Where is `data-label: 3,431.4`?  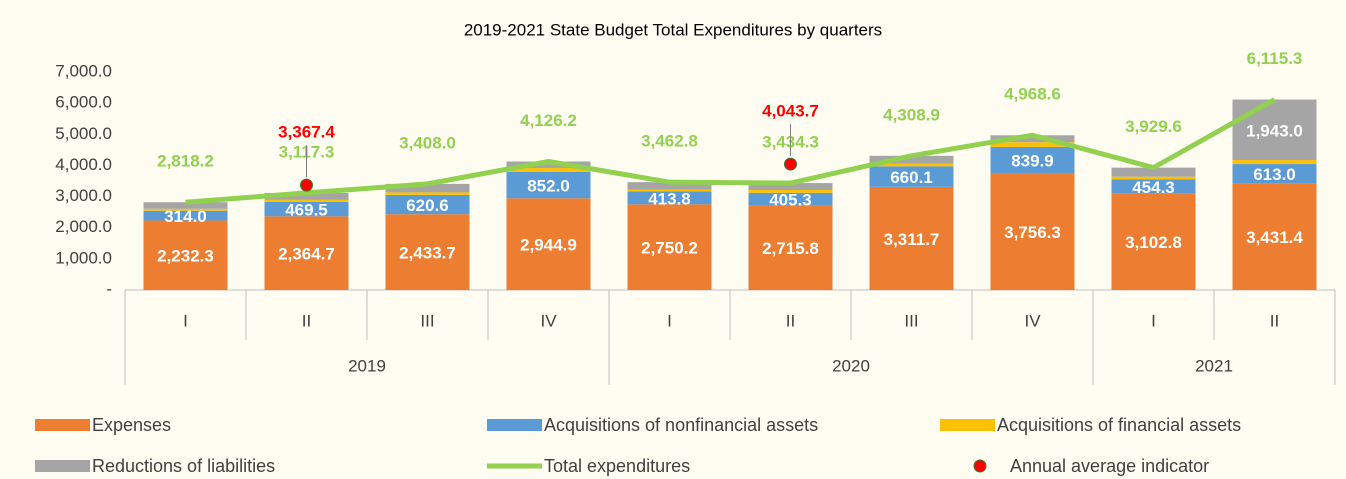 data-label: 3,431.4 is located at coordinates (1274, 237).